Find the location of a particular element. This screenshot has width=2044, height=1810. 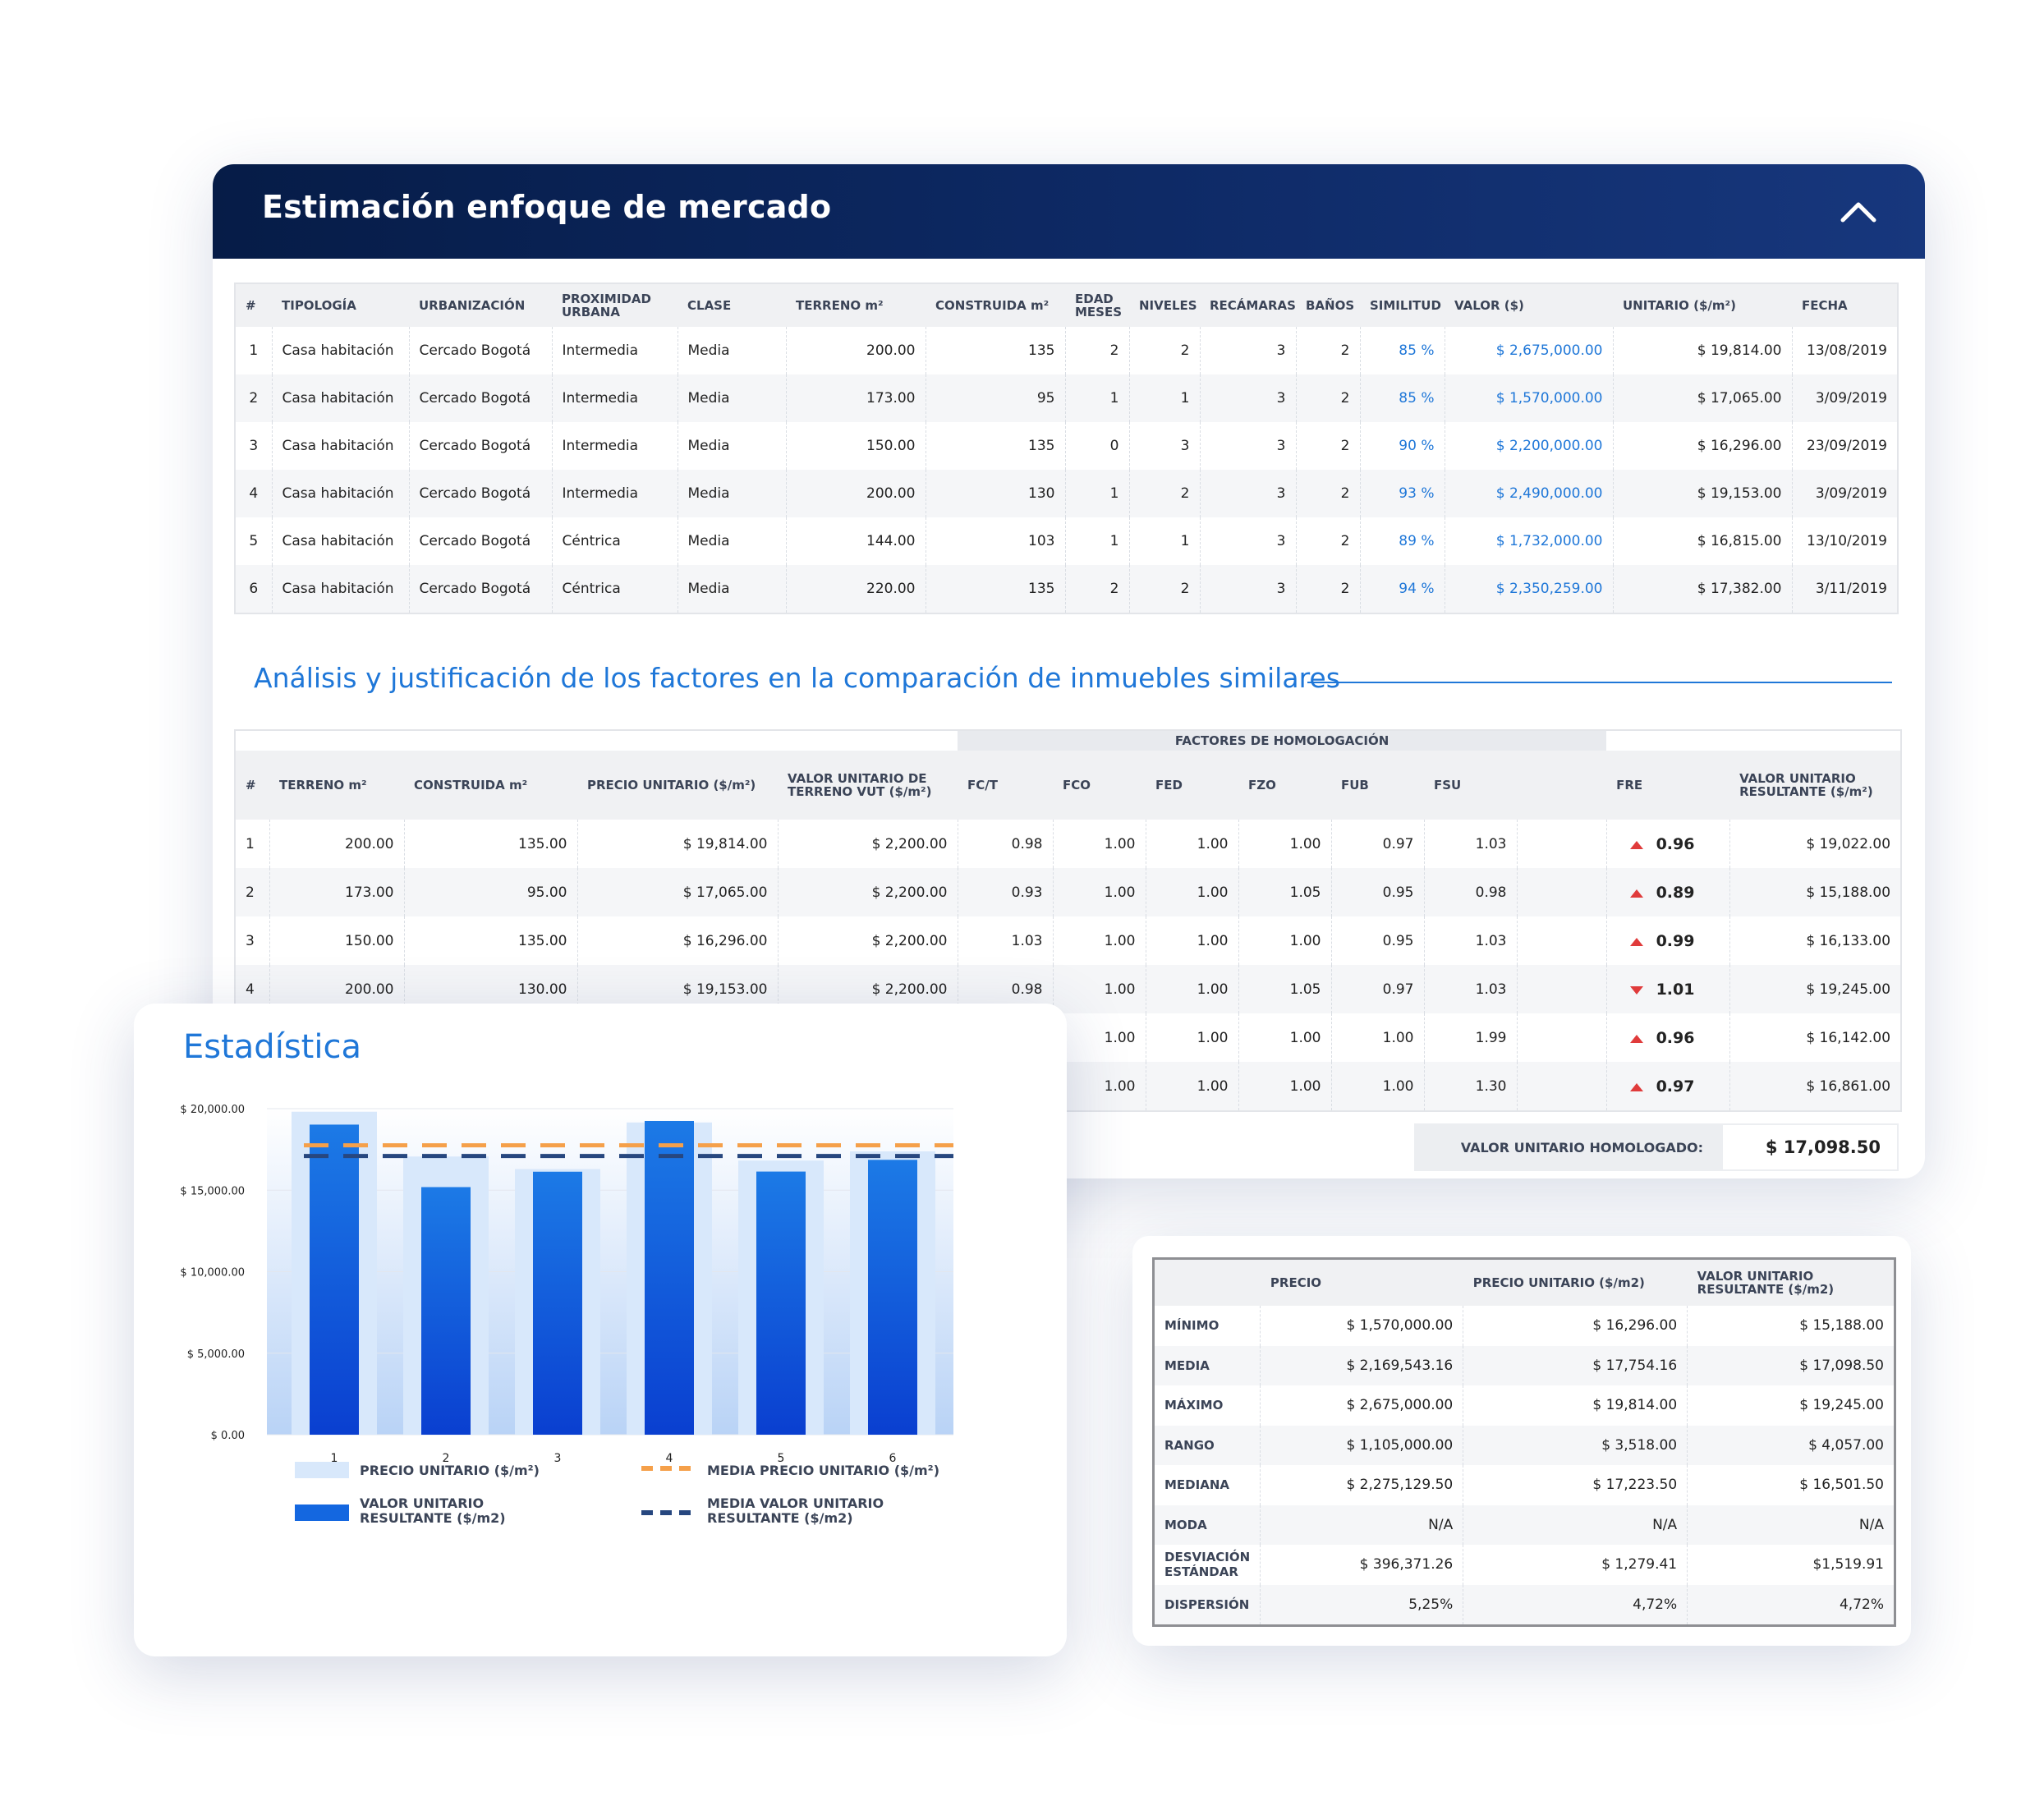

mean-price-legend-label: MEDIA PRECIO UNITARIO ($/m²) is located at coordinates (823, 1470).